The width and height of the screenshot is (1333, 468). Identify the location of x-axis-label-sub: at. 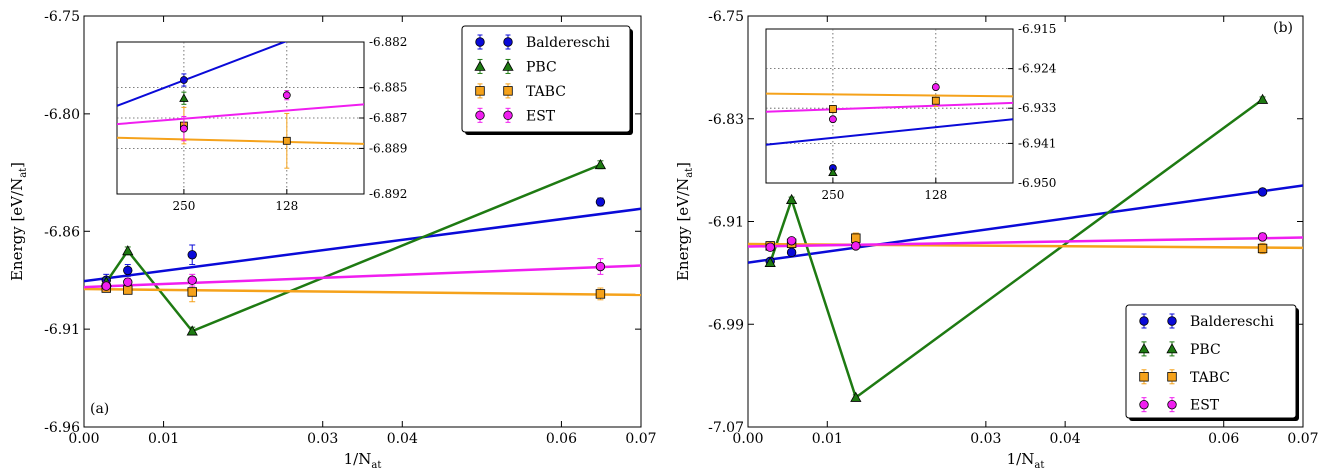
(1039, 464).